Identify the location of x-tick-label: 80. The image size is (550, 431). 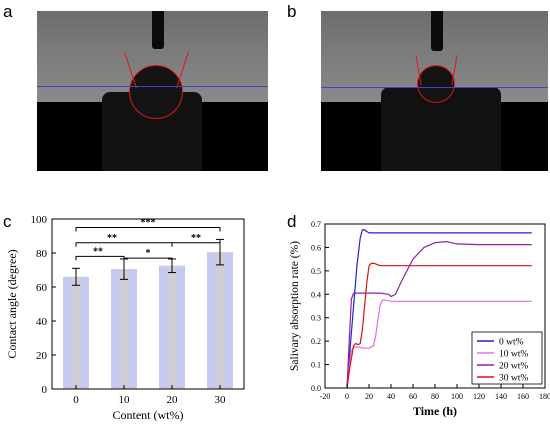
(435, 396).